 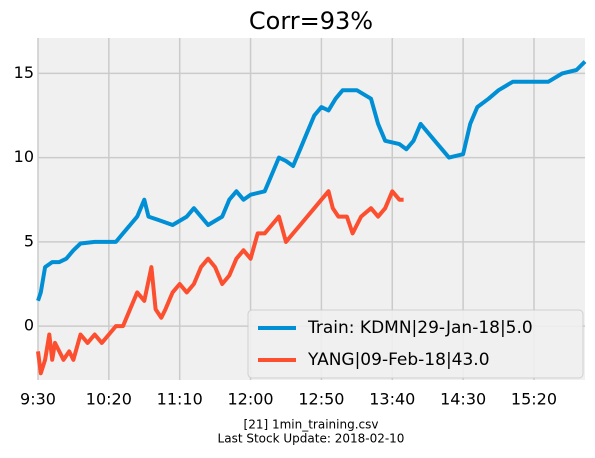 What do you see at coordinates (311, 425) in the screenshot?
I see `footer-line: [21] 1min_training.csv` at bounding box center [311, 425].